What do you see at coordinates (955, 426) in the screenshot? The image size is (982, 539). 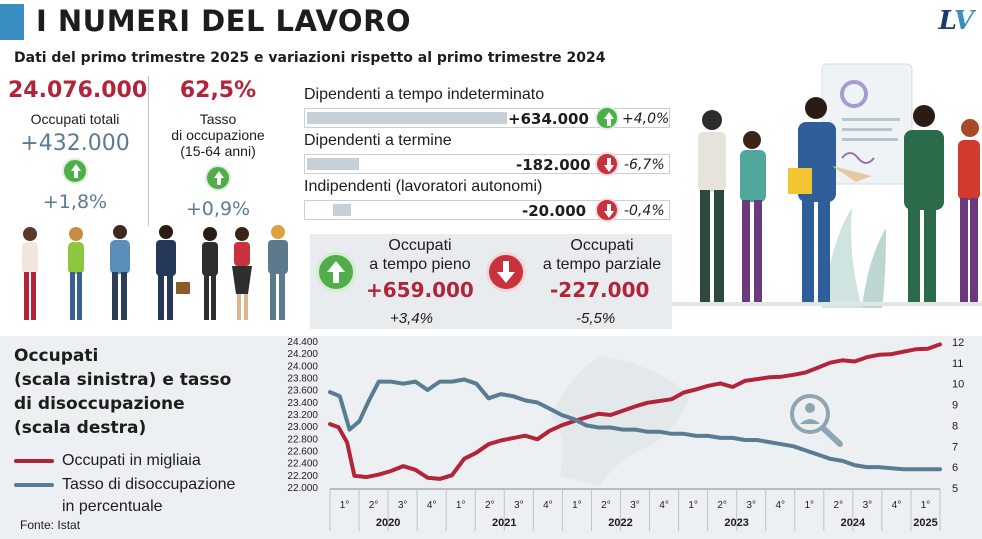 I see `right-axis-tick-label: 8` at bounding box center [955, 426].